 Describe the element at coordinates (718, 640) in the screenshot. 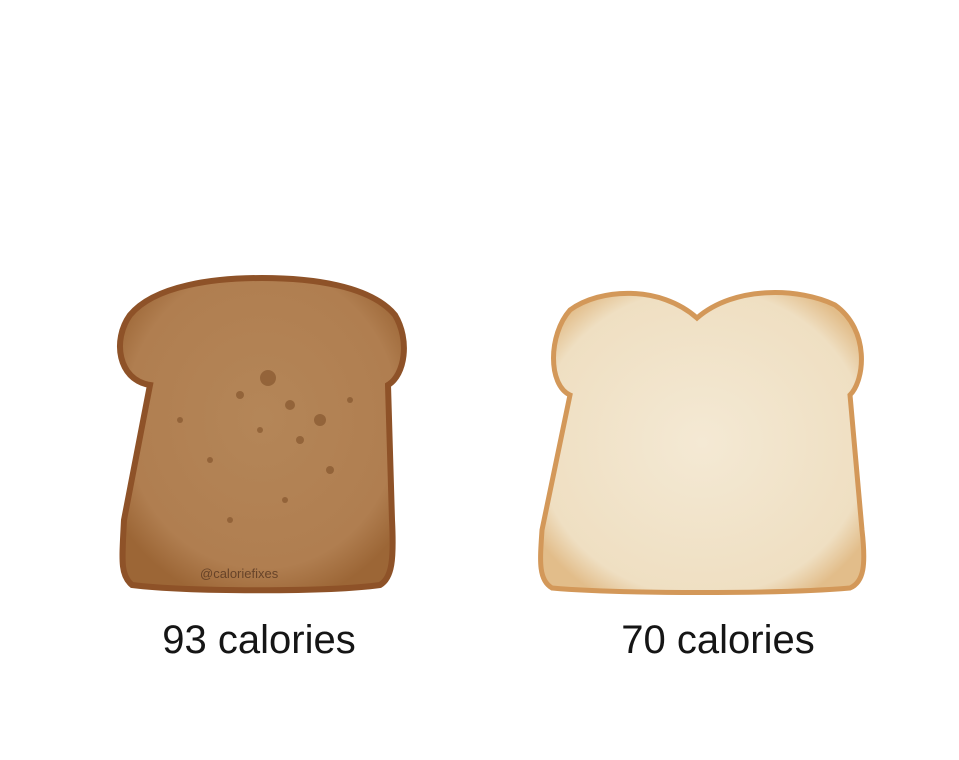

I see `white-bread-calories: 70 calories` at that location.